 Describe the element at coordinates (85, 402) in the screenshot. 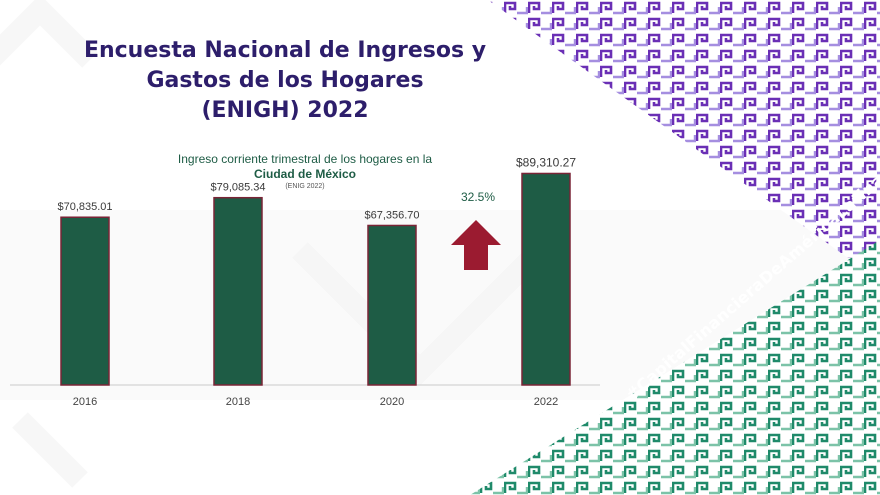

I see `tick-label-2016: 2016` at that location.